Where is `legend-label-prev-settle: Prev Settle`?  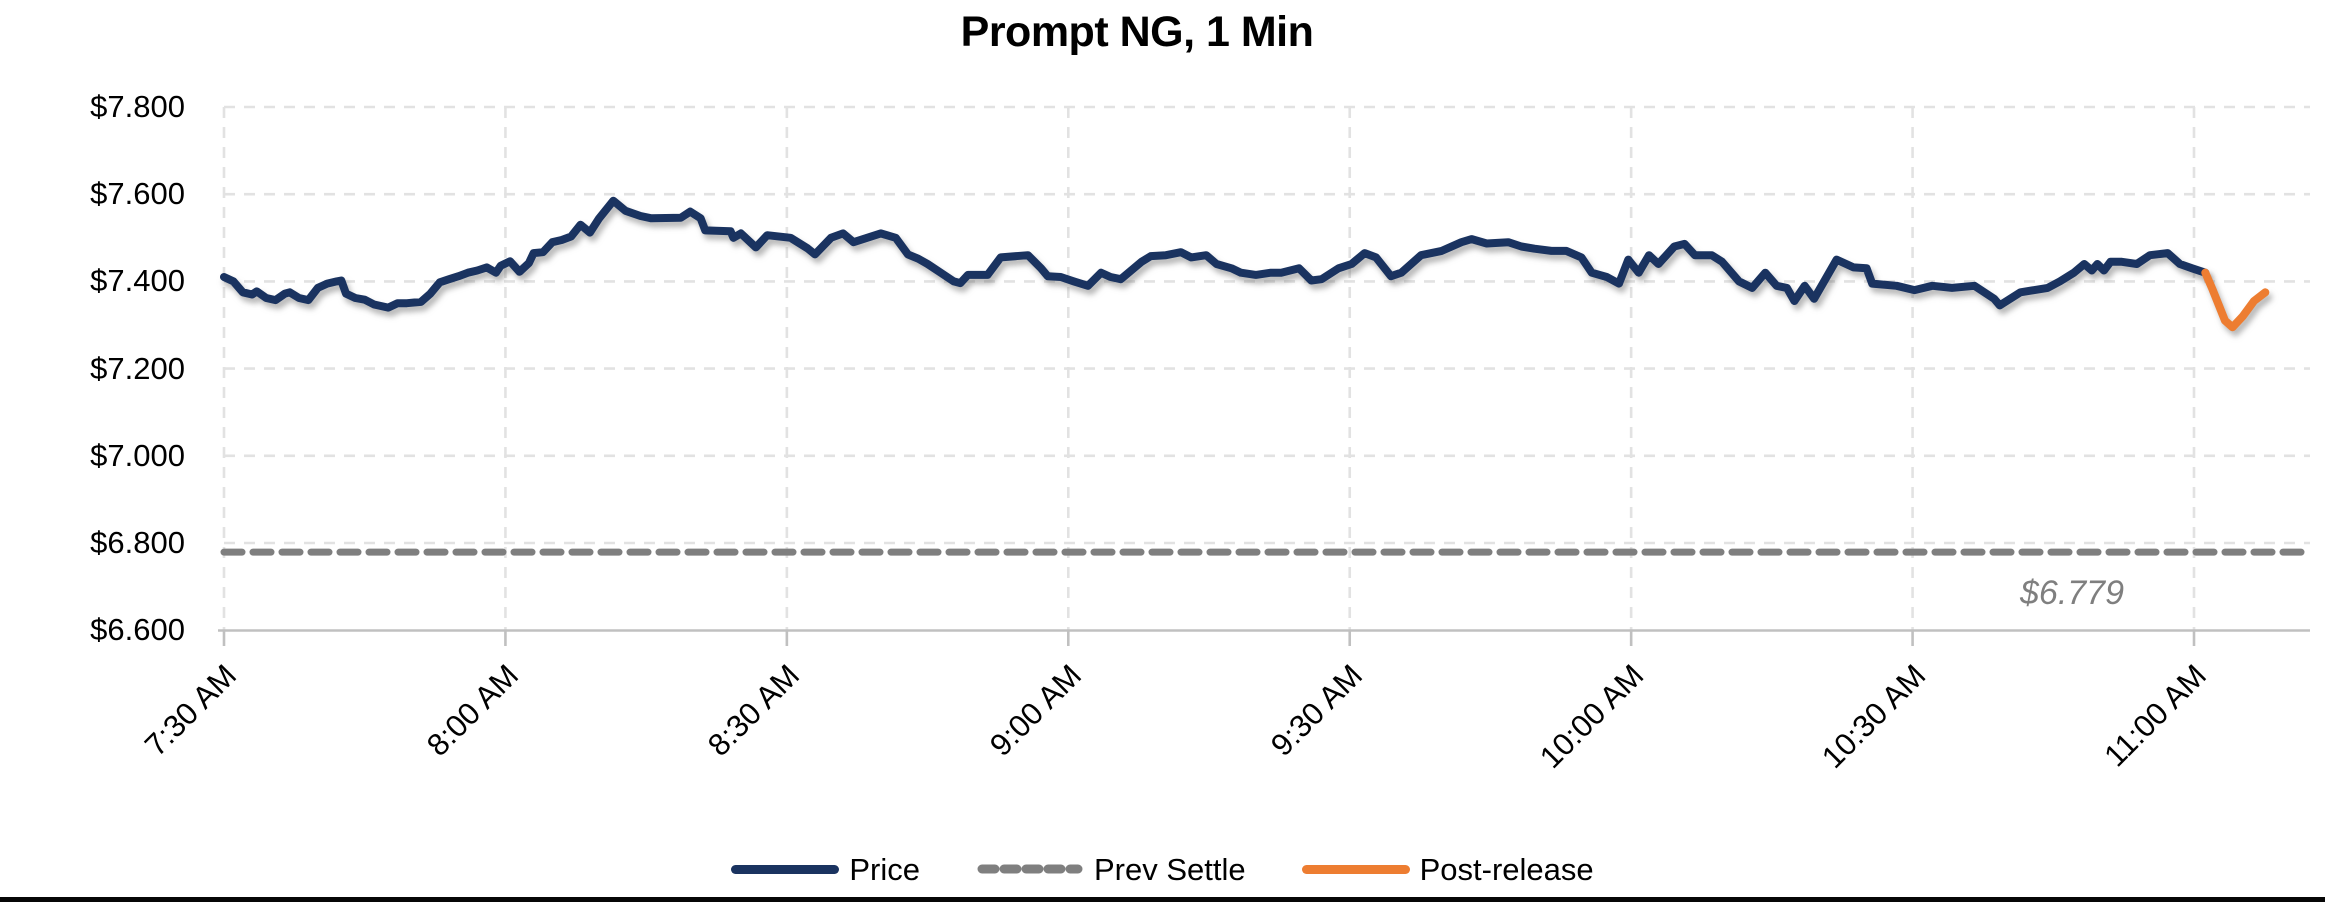
legend-label-prev-settle: Prev Settle is located at coordinates (1169, 869).